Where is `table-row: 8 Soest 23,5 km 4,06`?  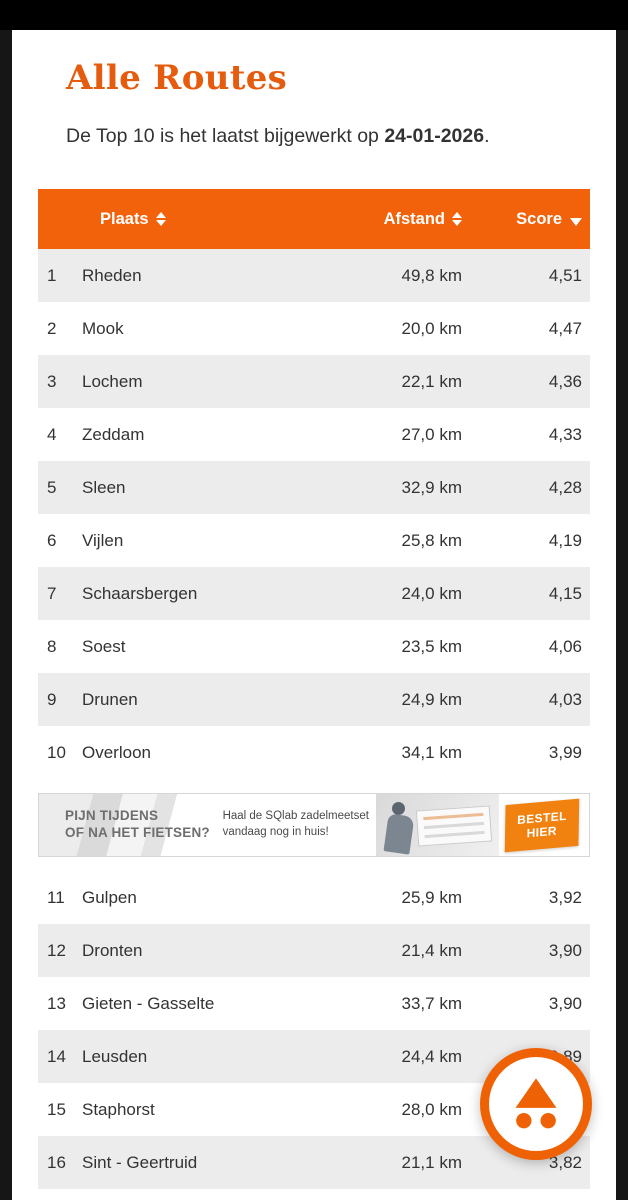
table-row: 8 Soest 23,5 km 4,06 is located at coordinates (314, 646).